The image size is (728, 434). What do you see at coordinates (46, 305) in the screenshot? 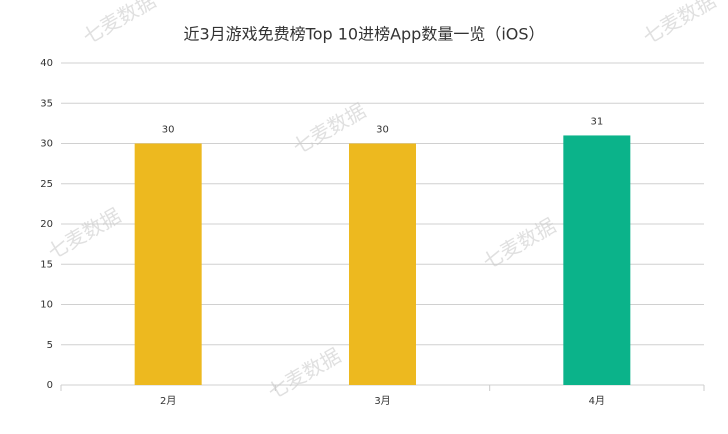
I see `y-tick-label: 10` at bounding box center [46, 305].